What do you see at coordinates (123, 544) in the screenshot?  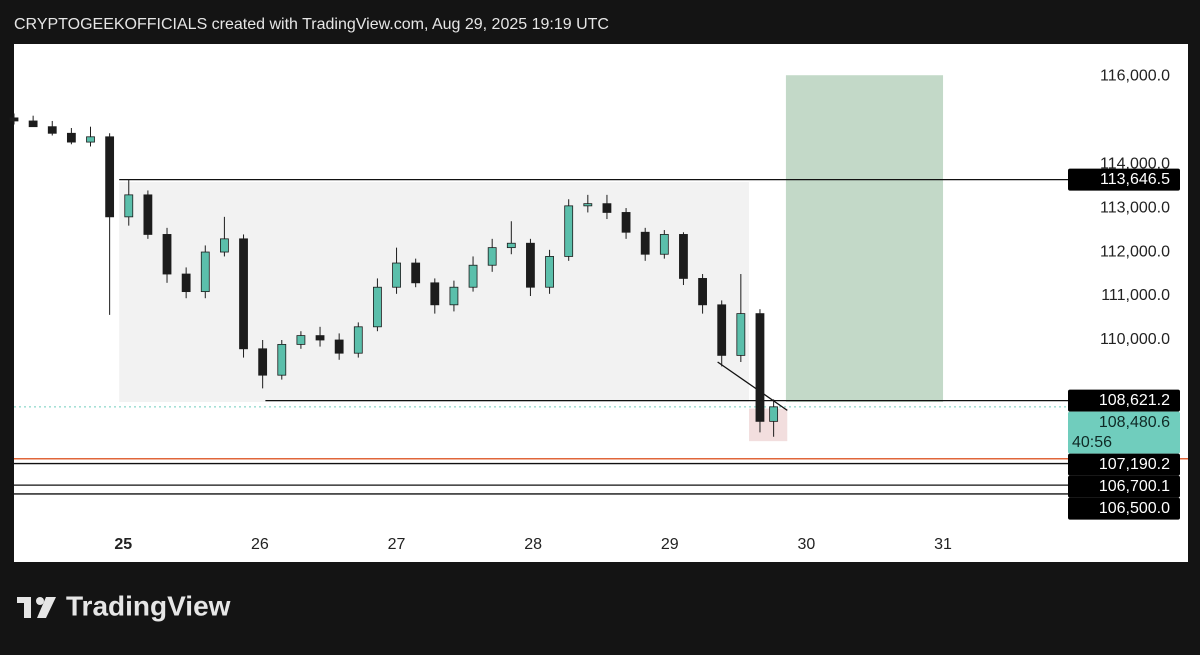 I see `x-tick-label: 25` at bounding box center [123, 544].